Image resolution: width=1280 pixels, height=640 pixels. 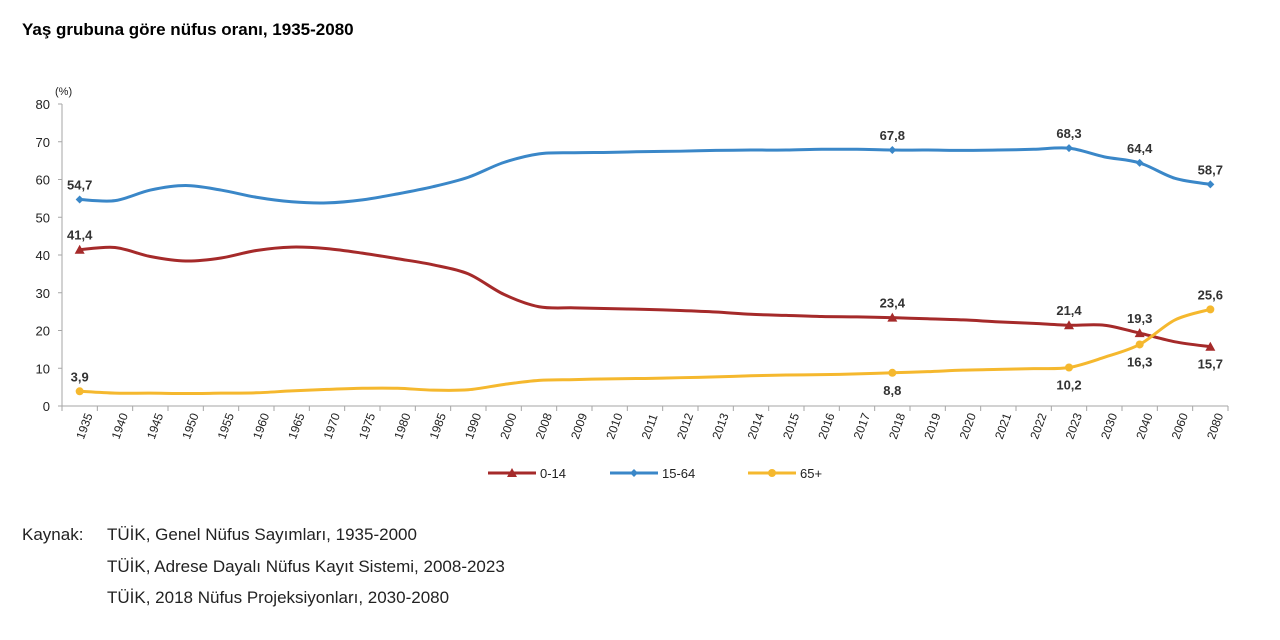 What do you see at coordinates (892, 390) in the screenshot?
I see `data-label: 8,8` at bounding box center [892, 390].